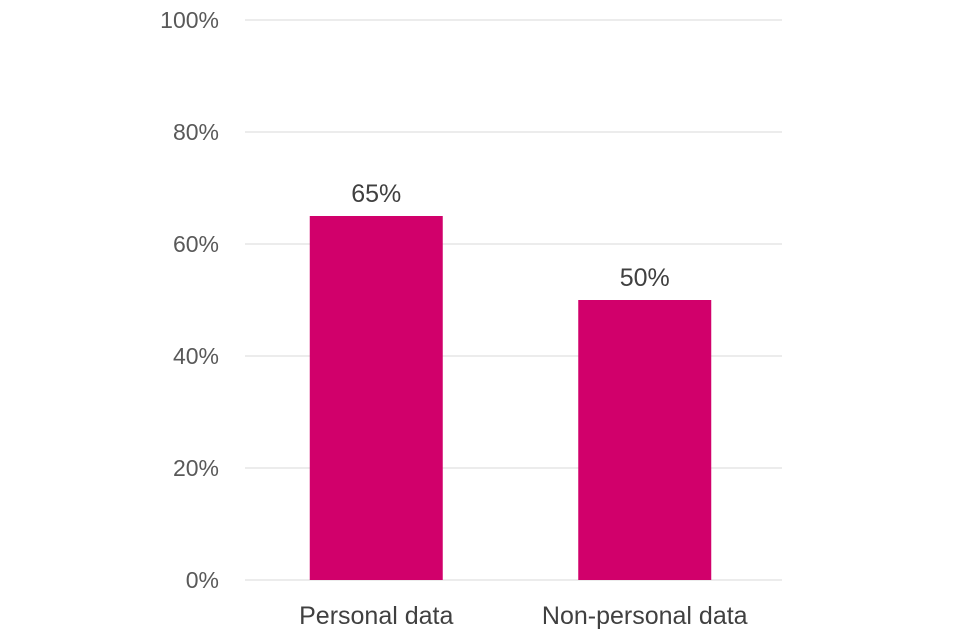  I want to click on y-tick-label: 0%, so click(202, 580).